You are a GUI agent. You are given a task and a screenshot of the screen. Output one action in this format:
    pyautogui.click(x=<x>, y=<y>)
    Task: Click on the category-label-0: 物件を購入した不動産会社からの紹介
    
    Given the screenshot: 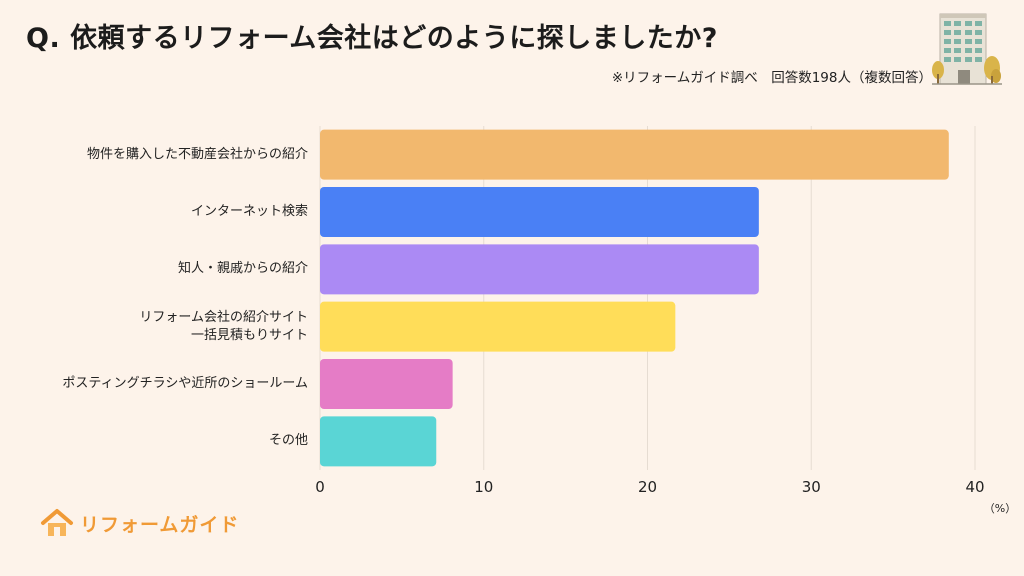 What is the action you would take?
    pyautogui.click(x=197, y=154)
    